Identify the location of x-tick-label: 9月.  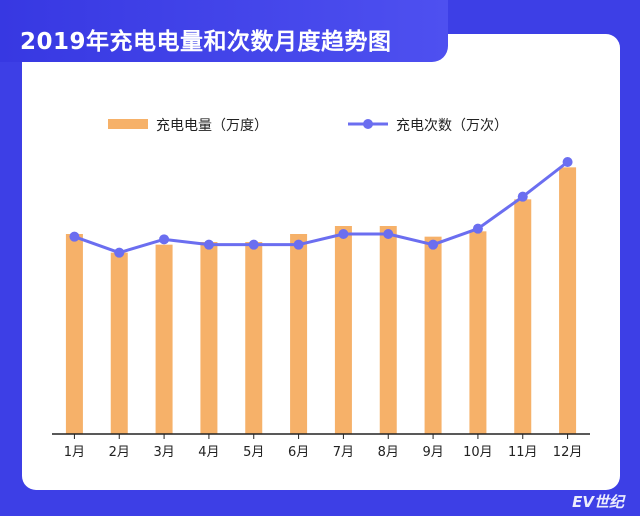
(432, 452).